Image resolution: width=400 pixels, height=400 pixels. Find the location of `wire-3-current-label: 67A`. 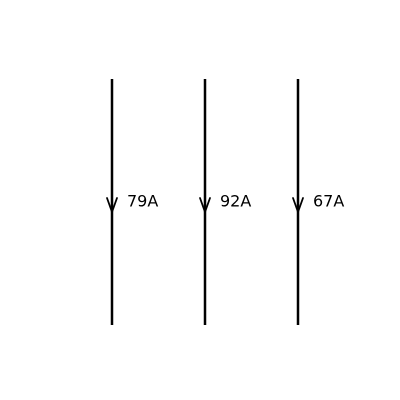

wire-3-current-label: 67A is located at coordinates (328, 201).